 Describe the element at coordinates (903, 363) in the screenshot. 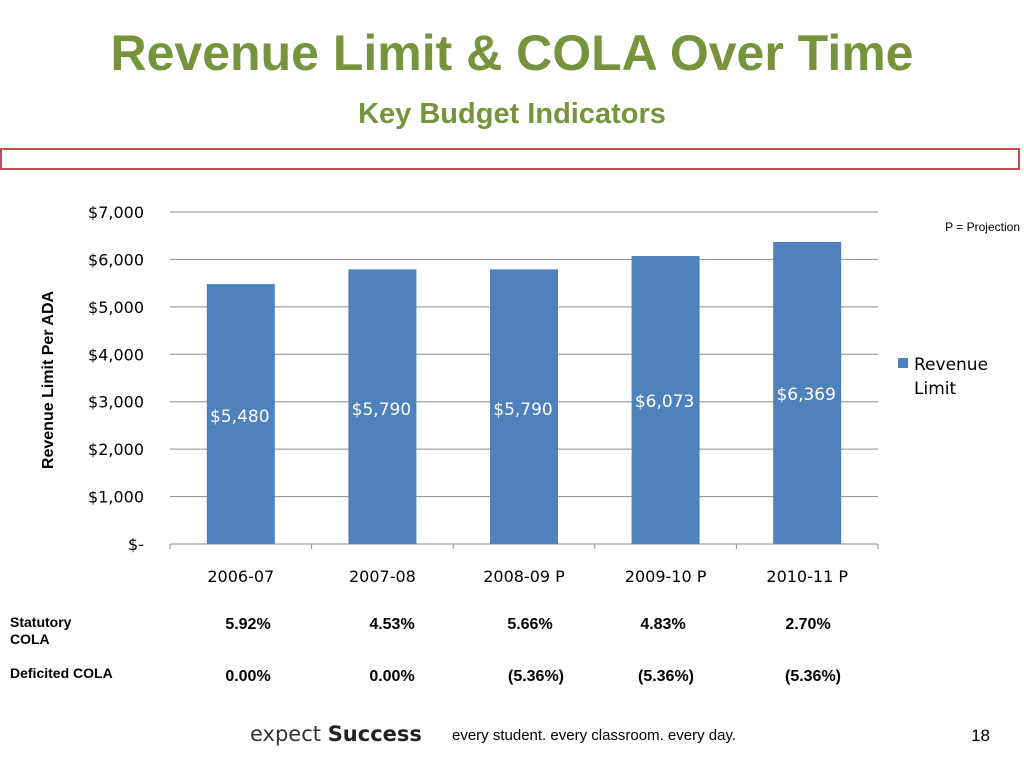

I see `legend-swatch` at that location.